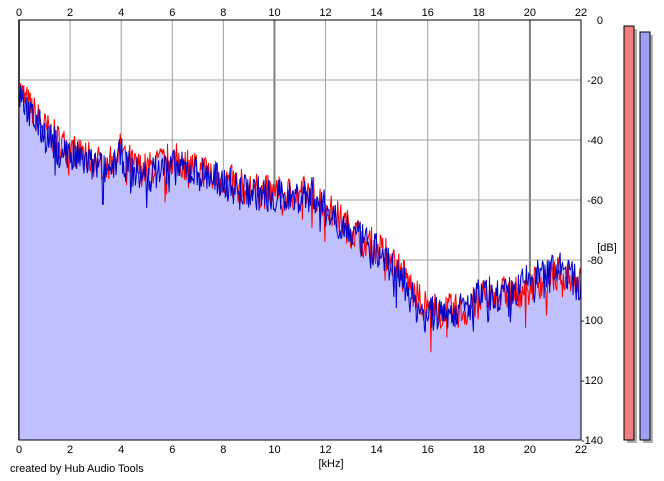 The image size is (664, 481). Describe the element at coordinates (77, 469) in the screenshot. I see `credit-text: created by Hub Audio Tools` at that location.